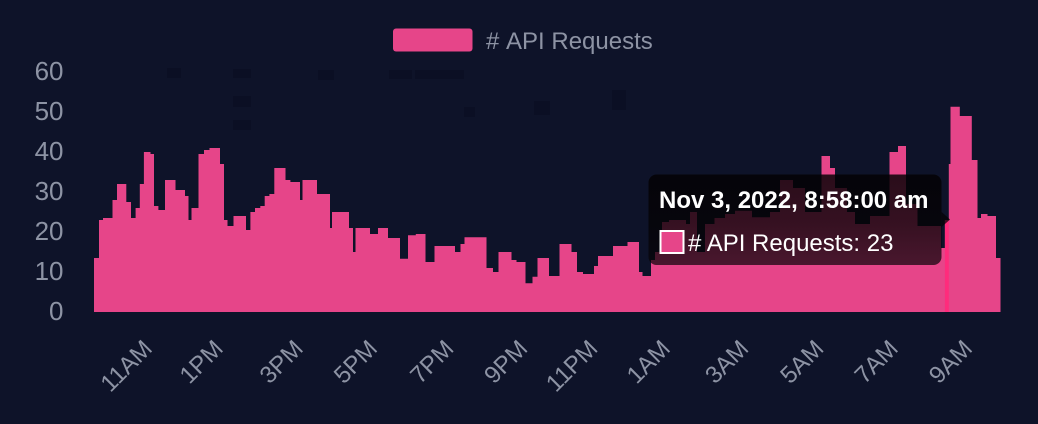 Image resolution: width=1038 pixels, height=424 pixels. What do you see at coordinates (49, 71) in the screenshot?
I see `svg-text: 60` at bounding box center [49, 71].